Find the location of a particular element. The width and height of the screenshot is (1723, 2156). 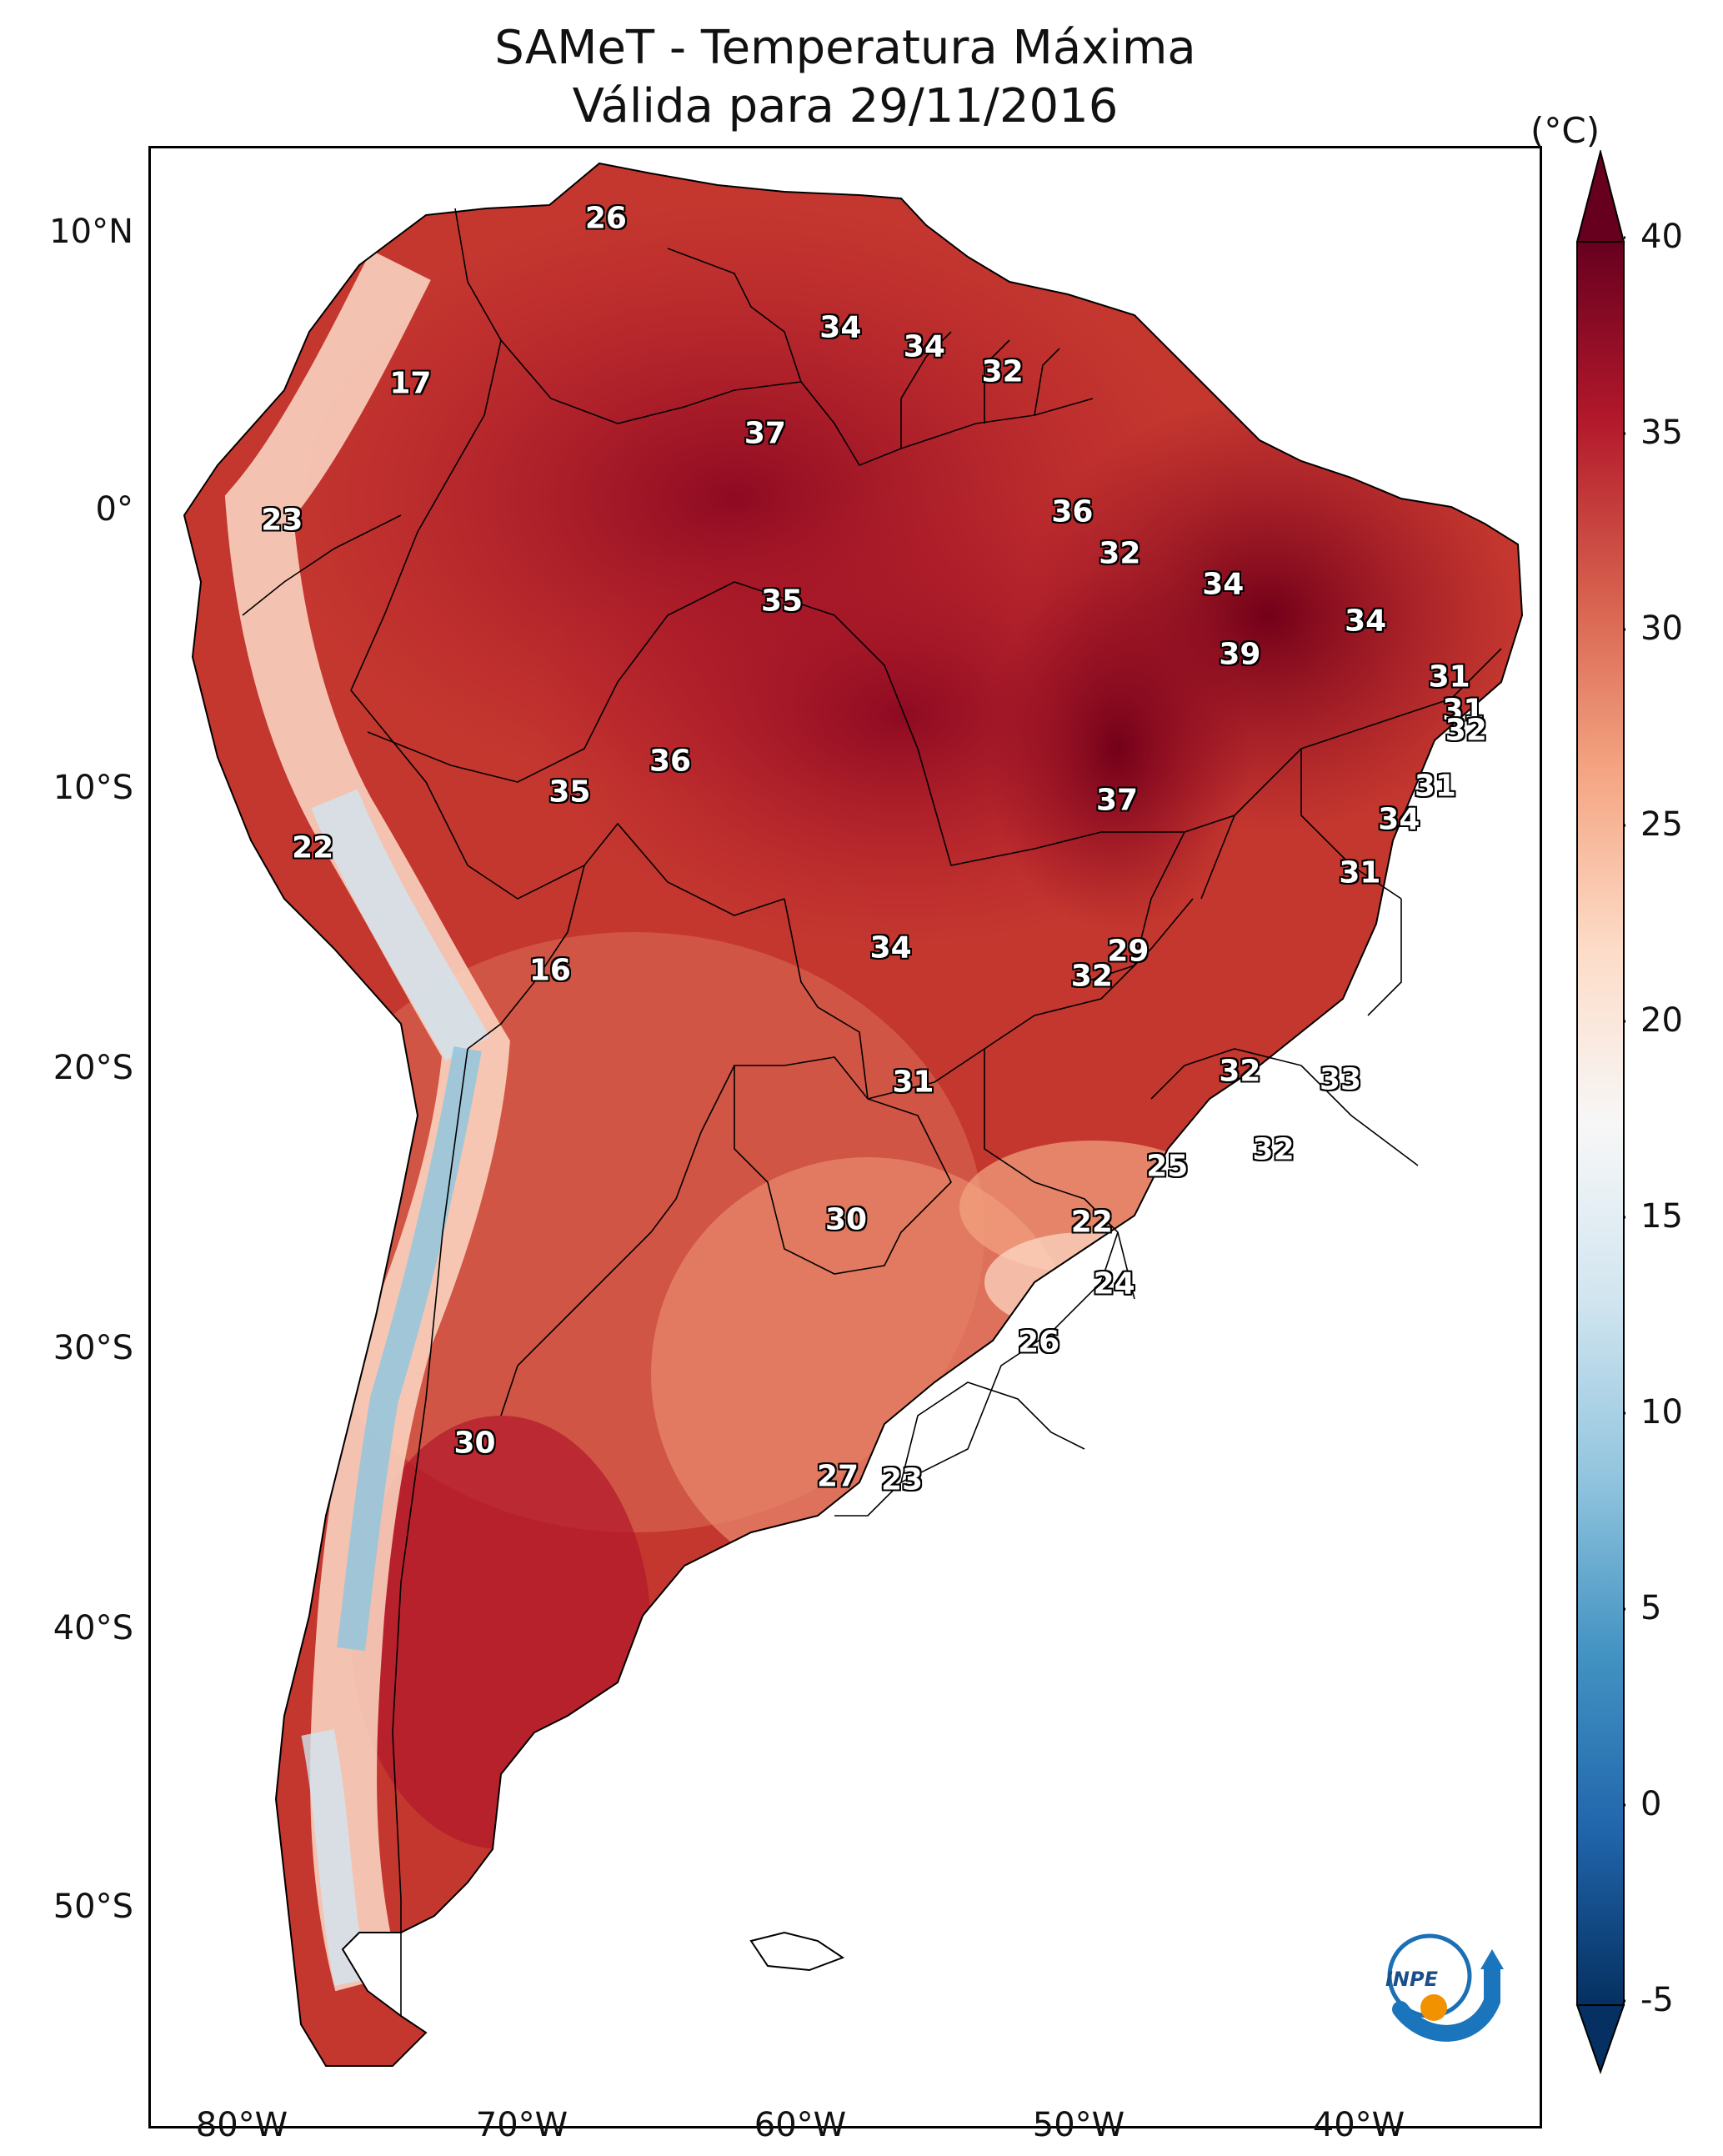

temperature-label: 25 is located at coordinates (1168, 1166).